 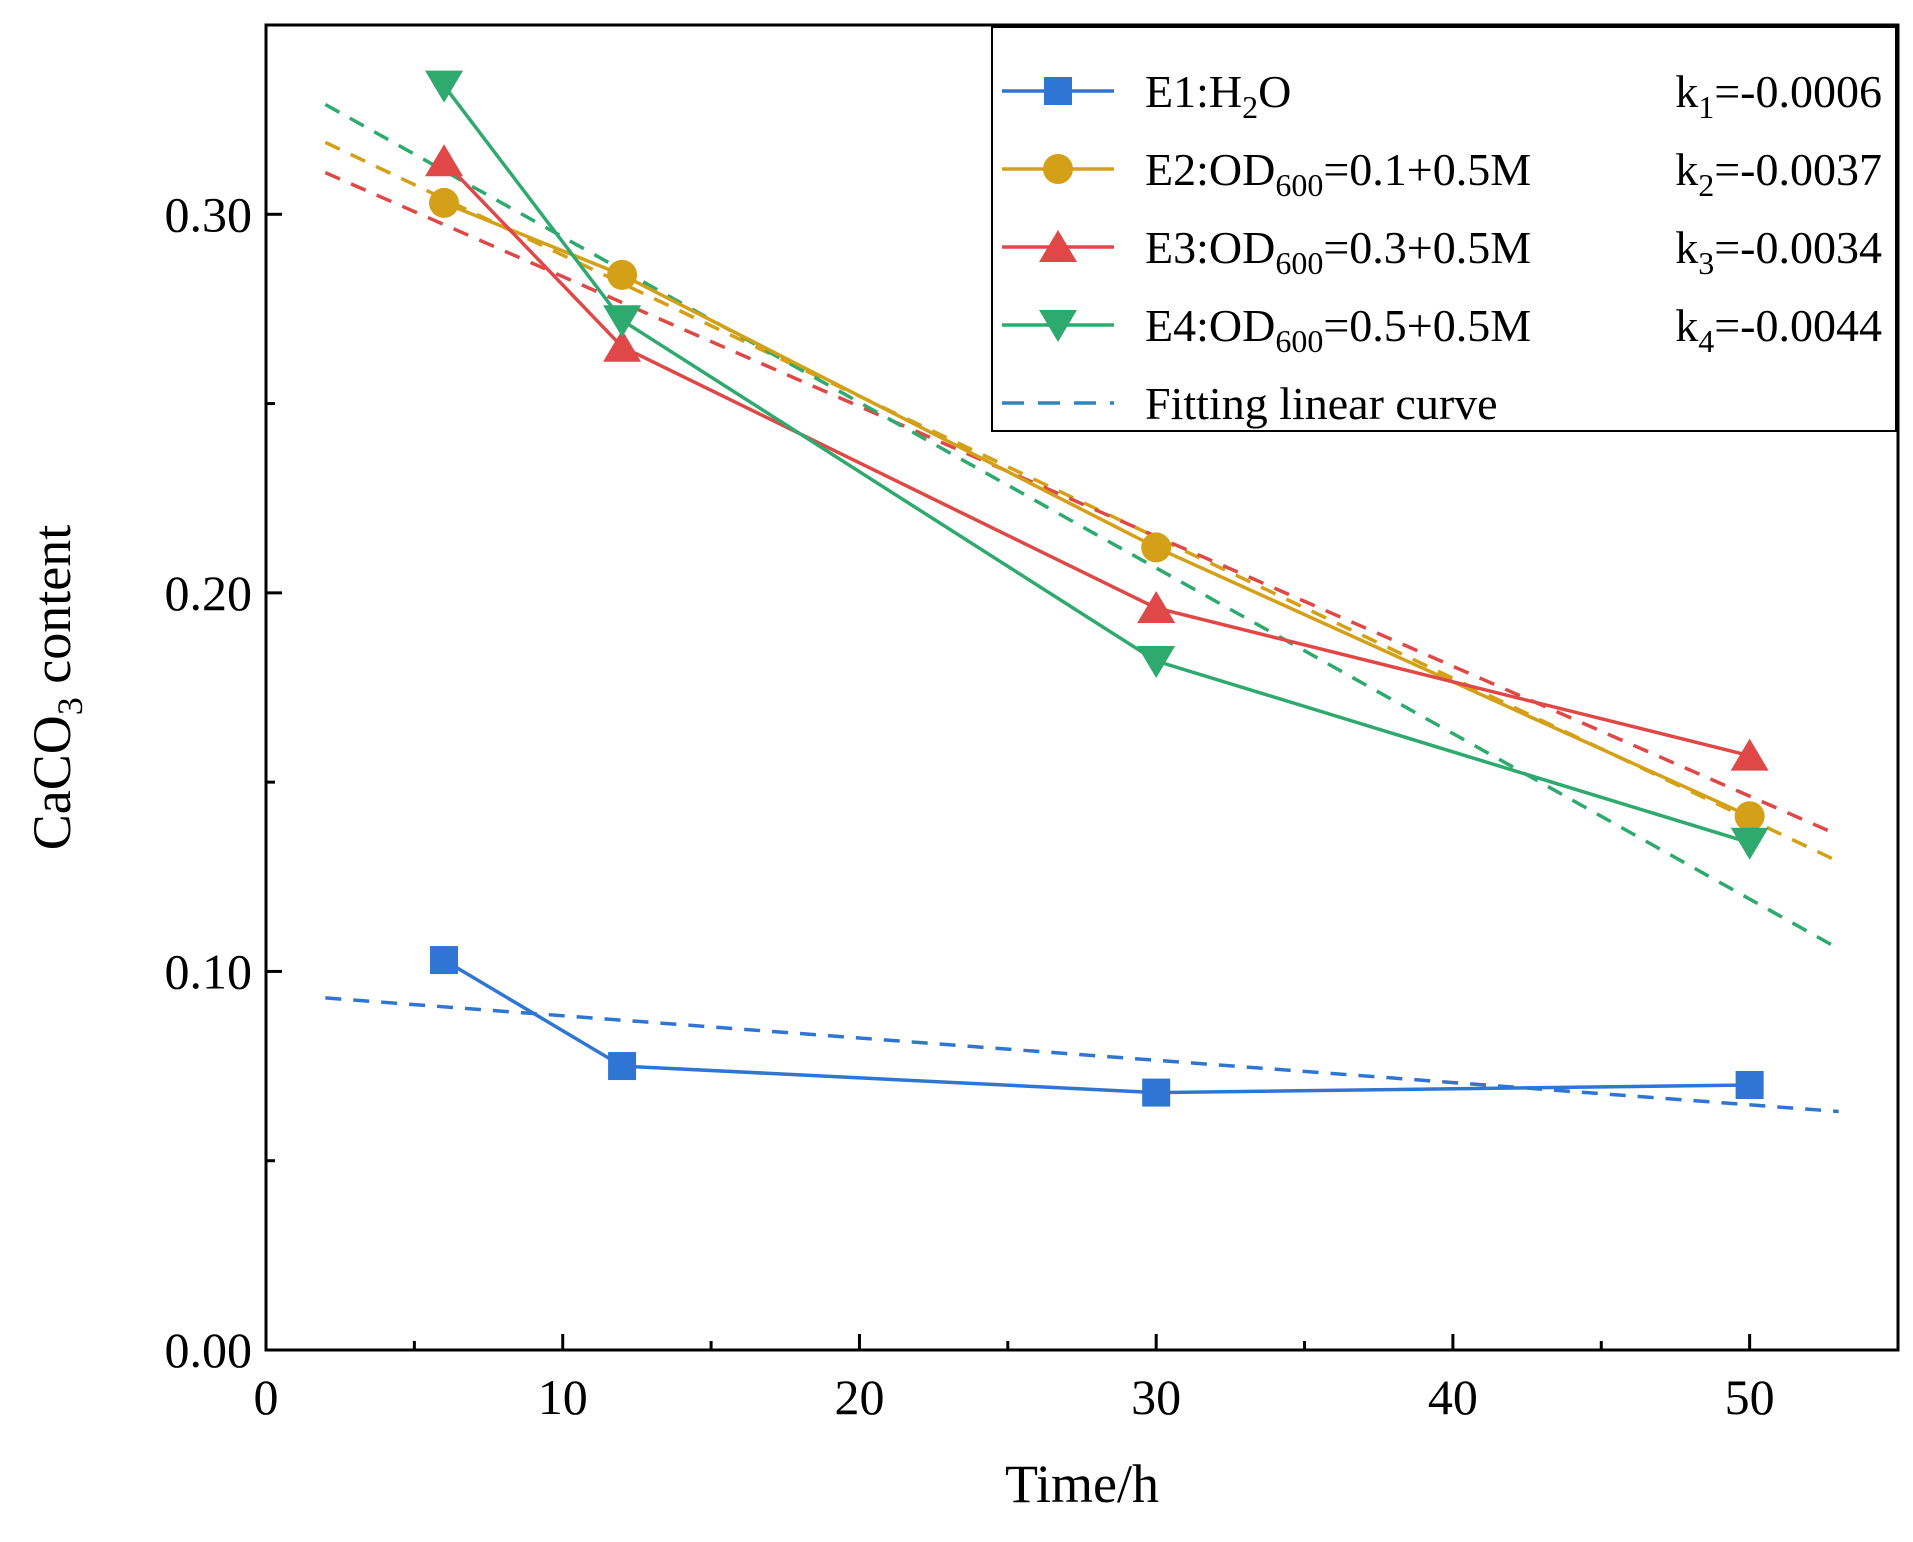 What do you see at coordinates (859, 1397) in the screenshot?
I see `x-tick-label-20: 20` at bounding box center [859, 1397].